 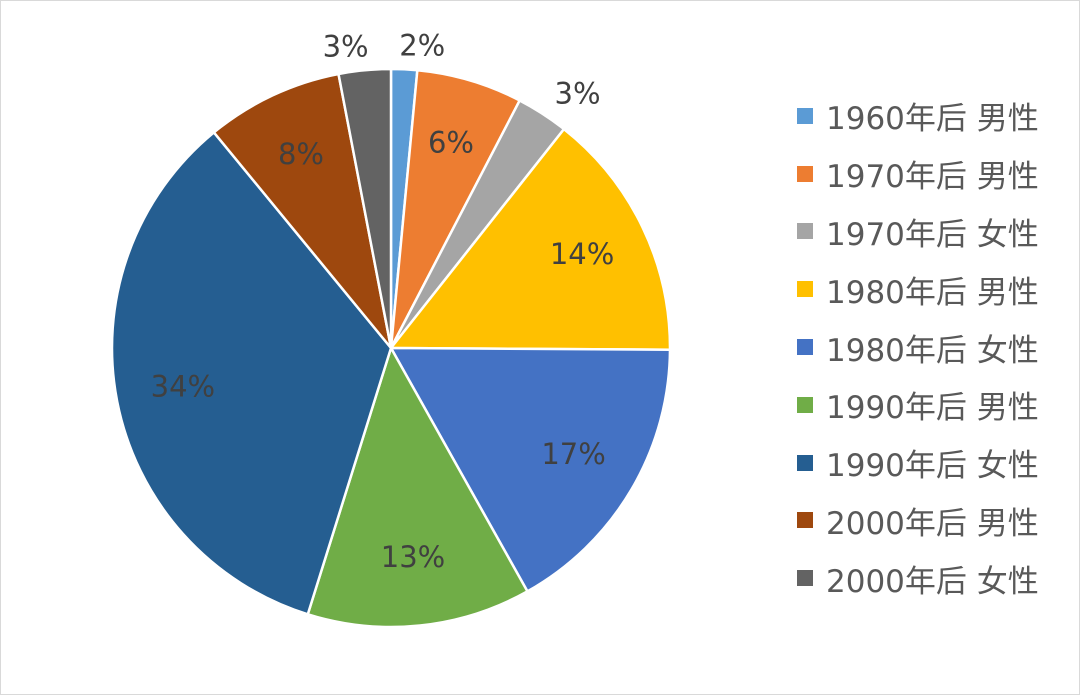 I want to click on data-label: 13%, so click(x=413, y=557).